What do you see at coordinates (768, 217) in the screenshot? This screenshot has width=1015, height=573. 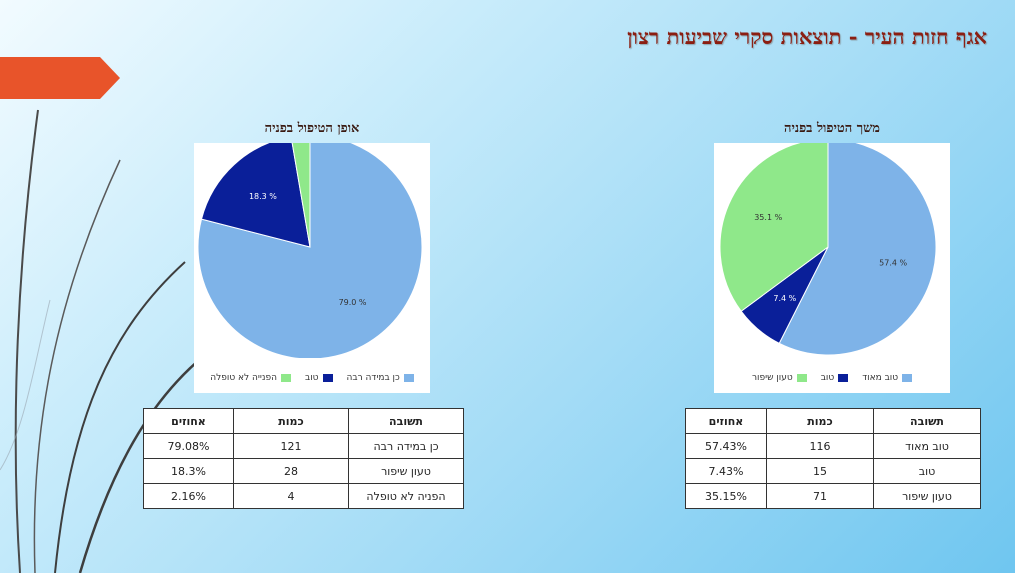 I see `pie-data-label: 35.1 %` at bounding box center [768, 217].